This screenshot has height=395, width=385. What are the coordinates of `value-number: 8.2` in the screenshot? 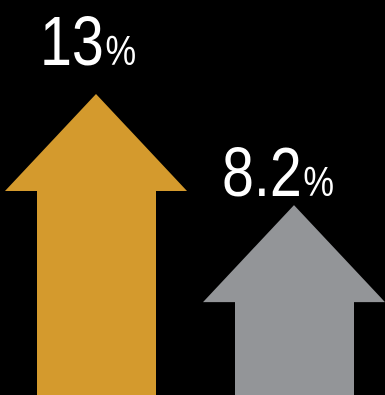 It's located at (262, 172).